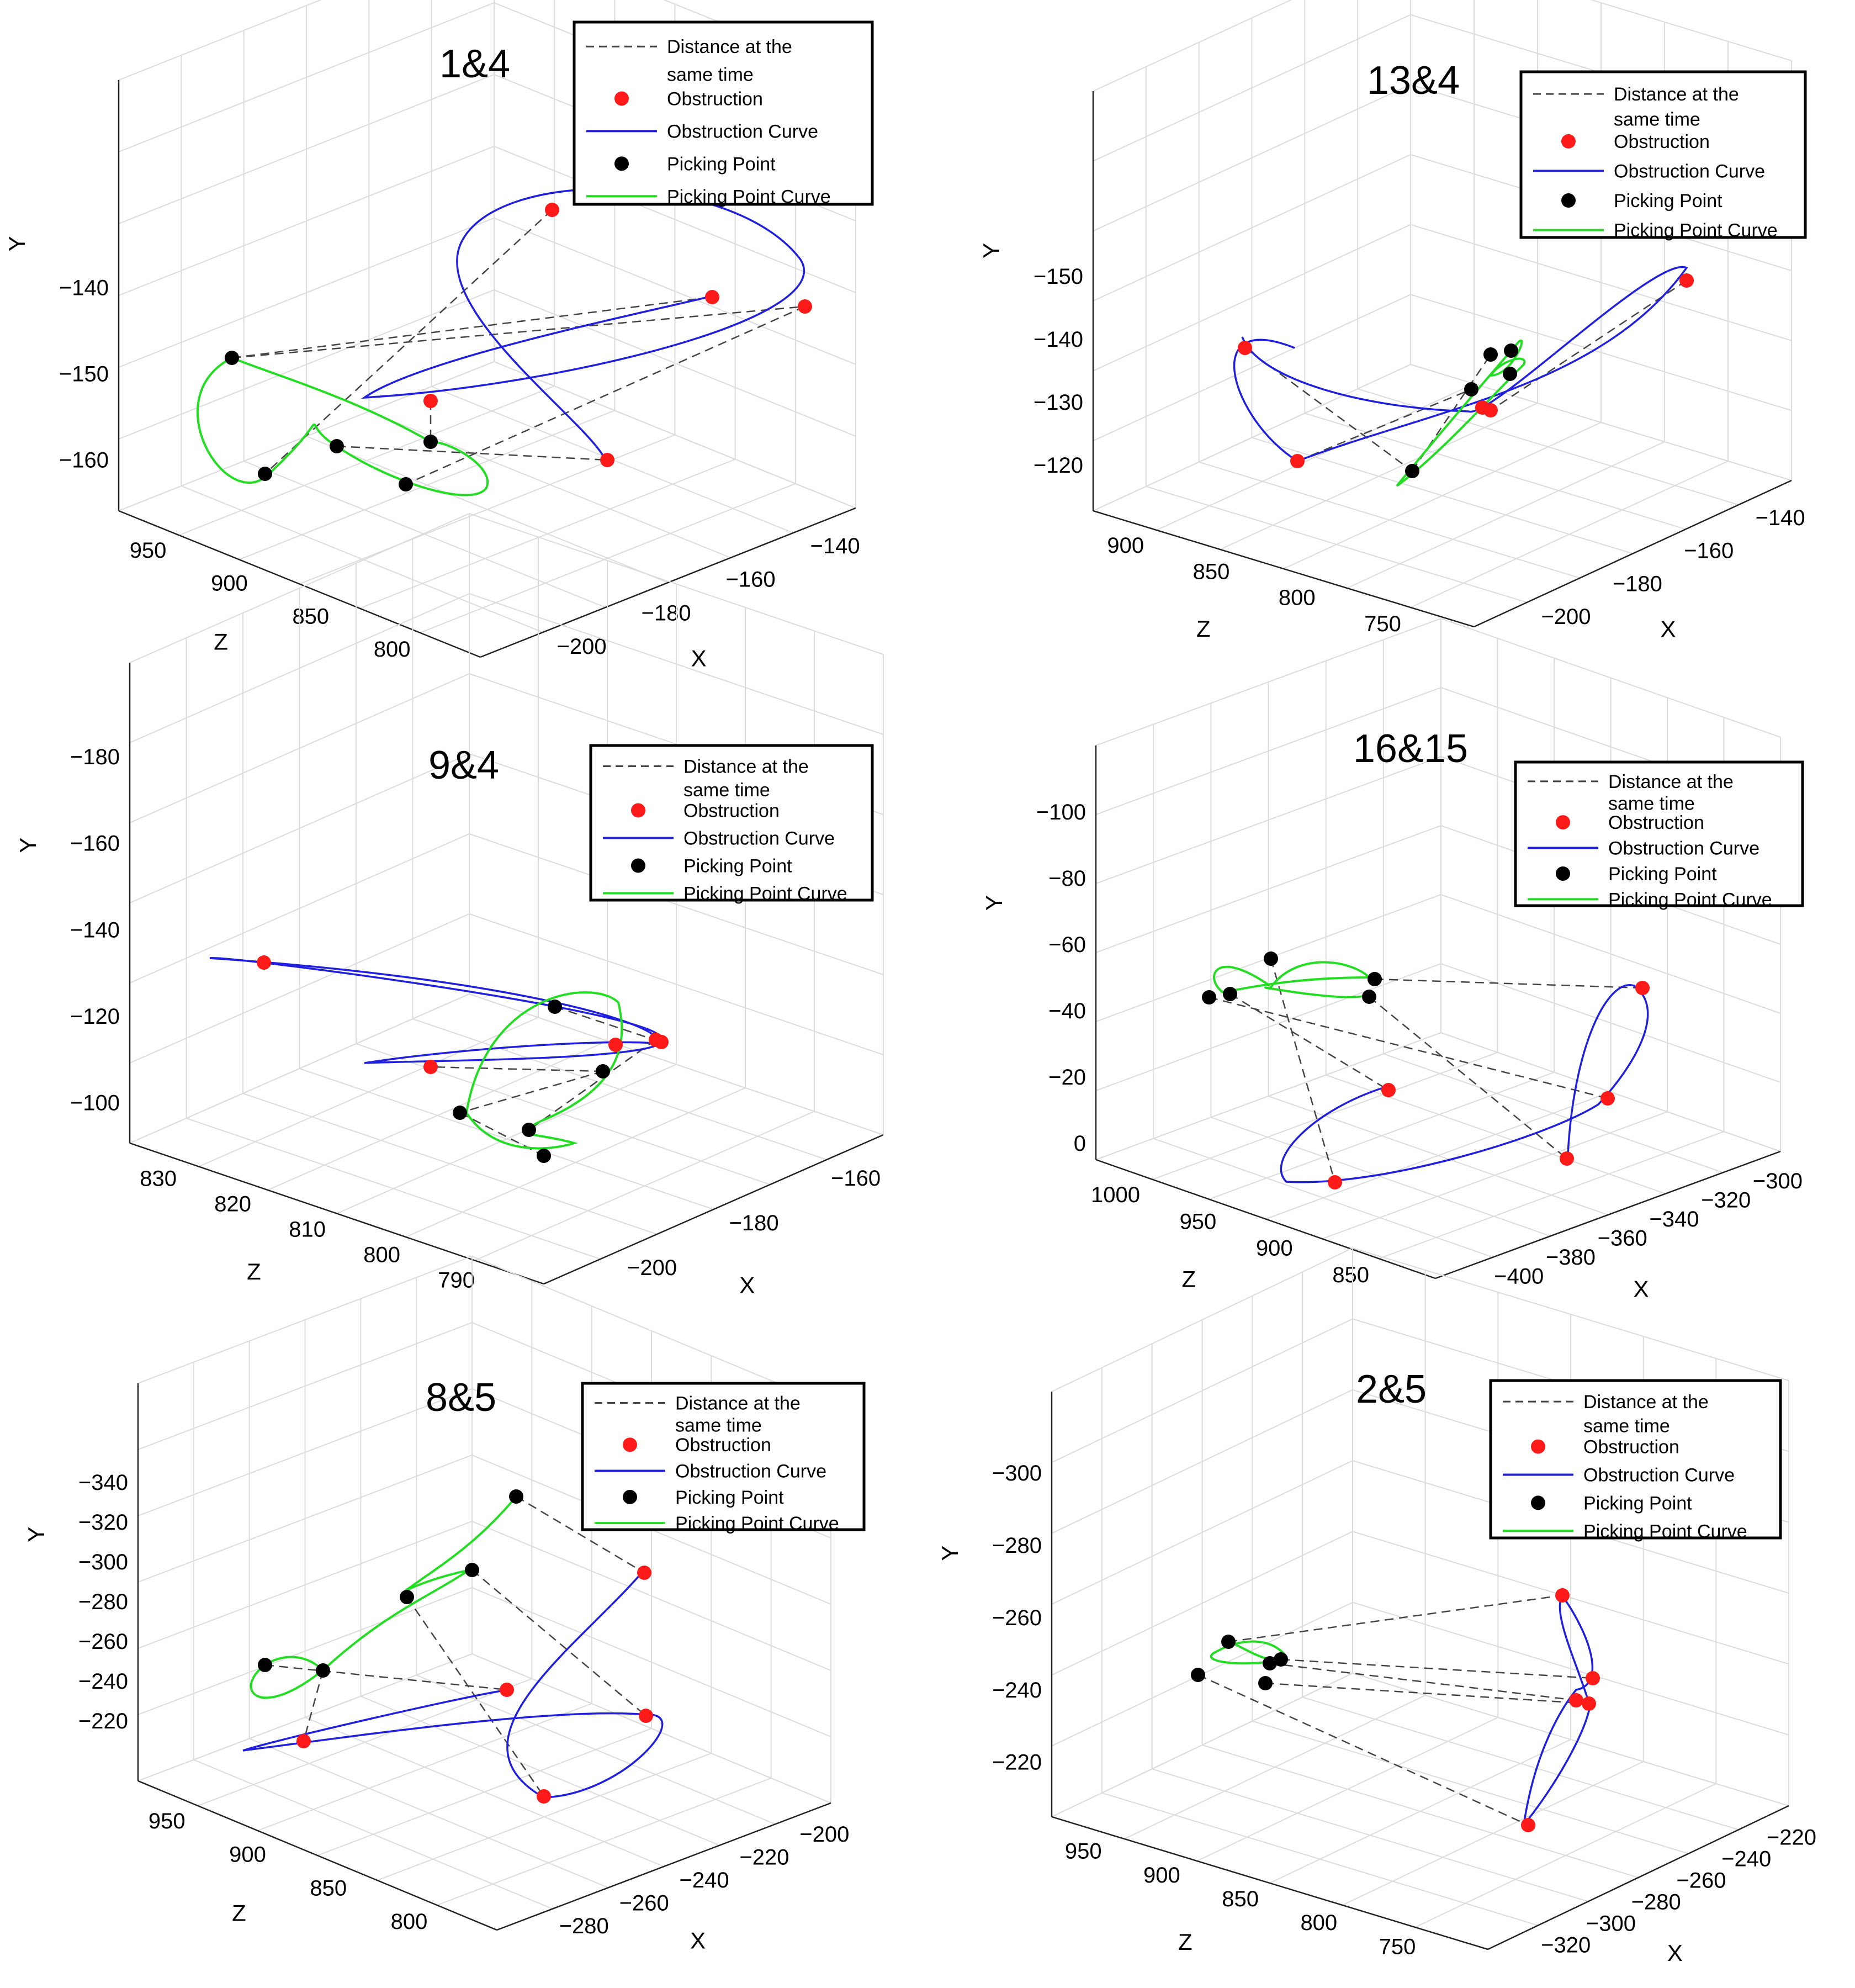 The image size is (1855, 1988). What do you see at coordinates (392, 649) in the screenshot?
I see `z-tick-label: 800` at bounding box center [392, 649].